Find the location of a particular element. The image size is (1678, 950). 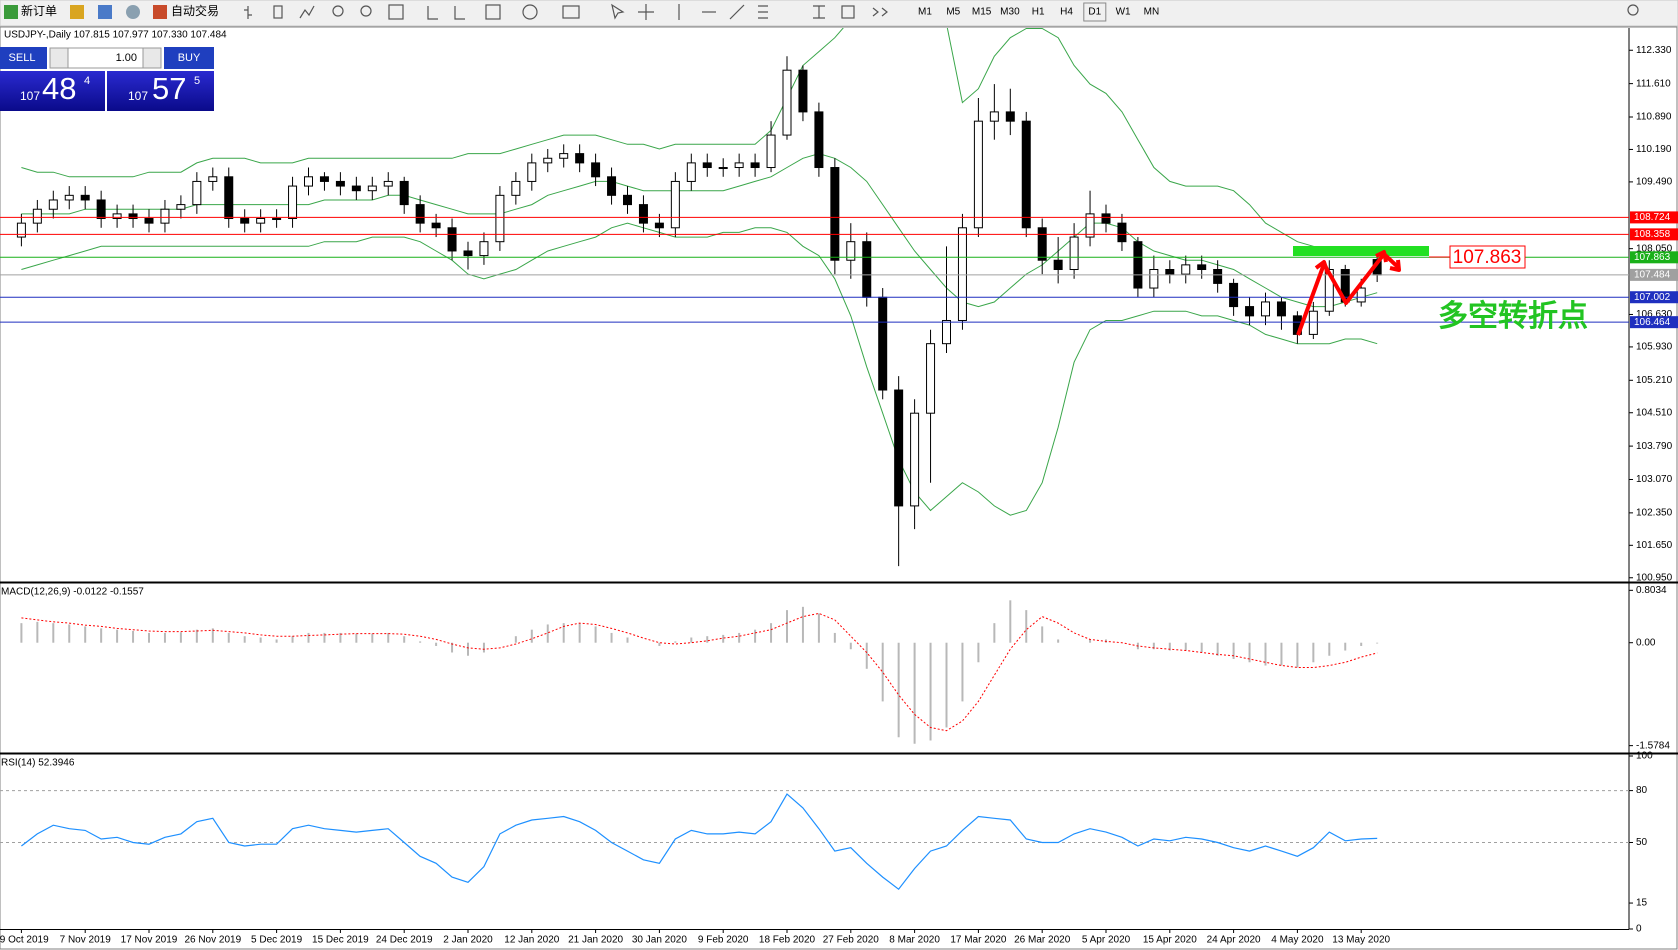

toolbar-tools is located at coordinates (941, 11).